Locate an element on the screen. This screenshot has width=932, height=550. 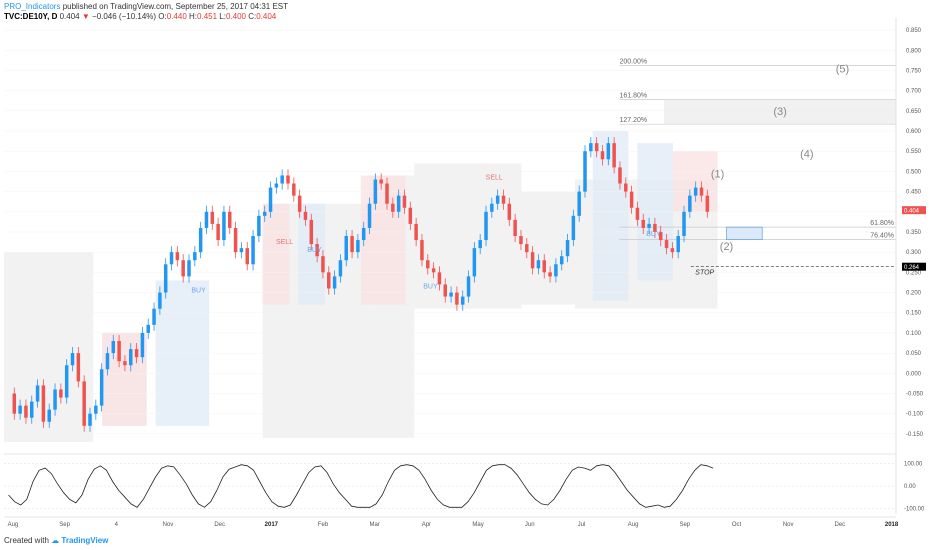
symbol-label: TVC:DE10Y, D is located at coordinates (31, 16).